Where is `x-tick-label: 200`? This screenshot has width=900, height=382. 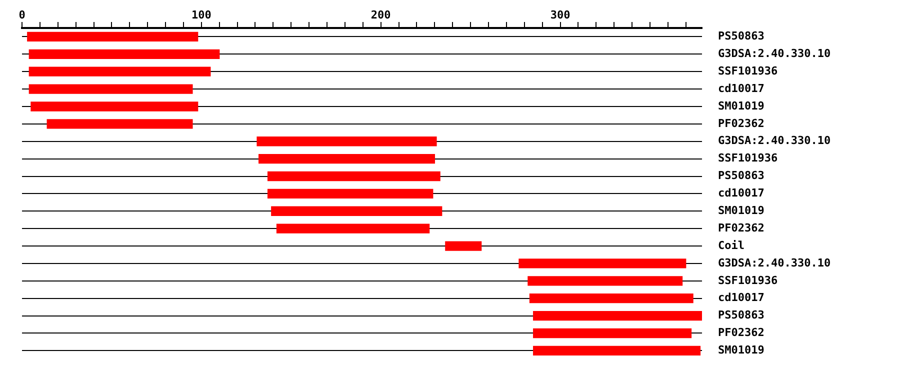
x-tick-label: 200 is located at coordinates (380, 15).